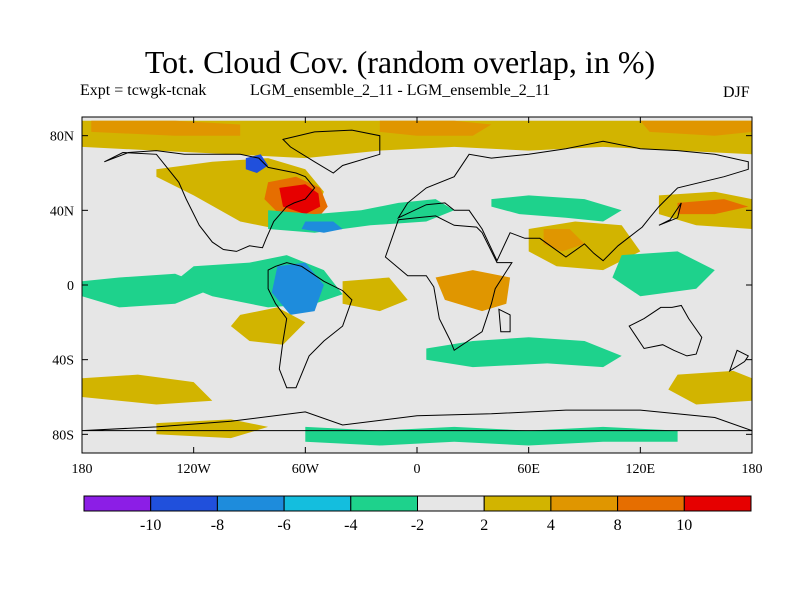 This screenshot has height=600, width=800. I want to click on anomaly-africa-orange, so click(473, 291).